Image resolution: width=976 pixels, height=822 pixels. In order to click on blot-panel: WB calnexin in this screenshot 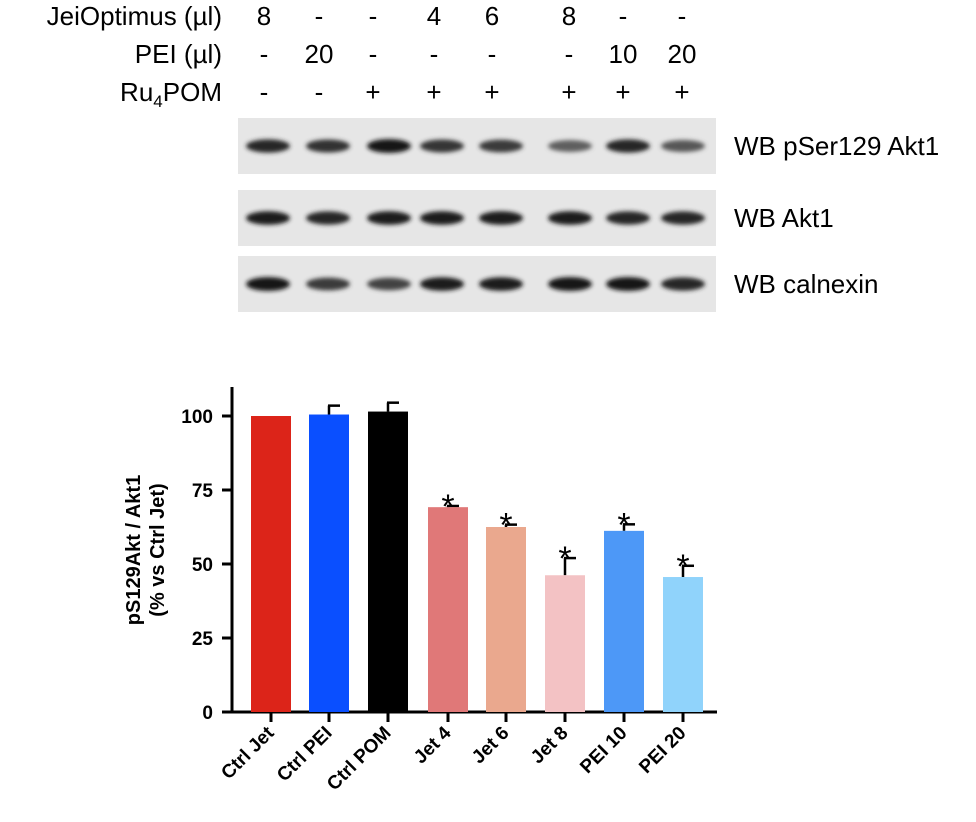, I will do `click(558, 284)`.